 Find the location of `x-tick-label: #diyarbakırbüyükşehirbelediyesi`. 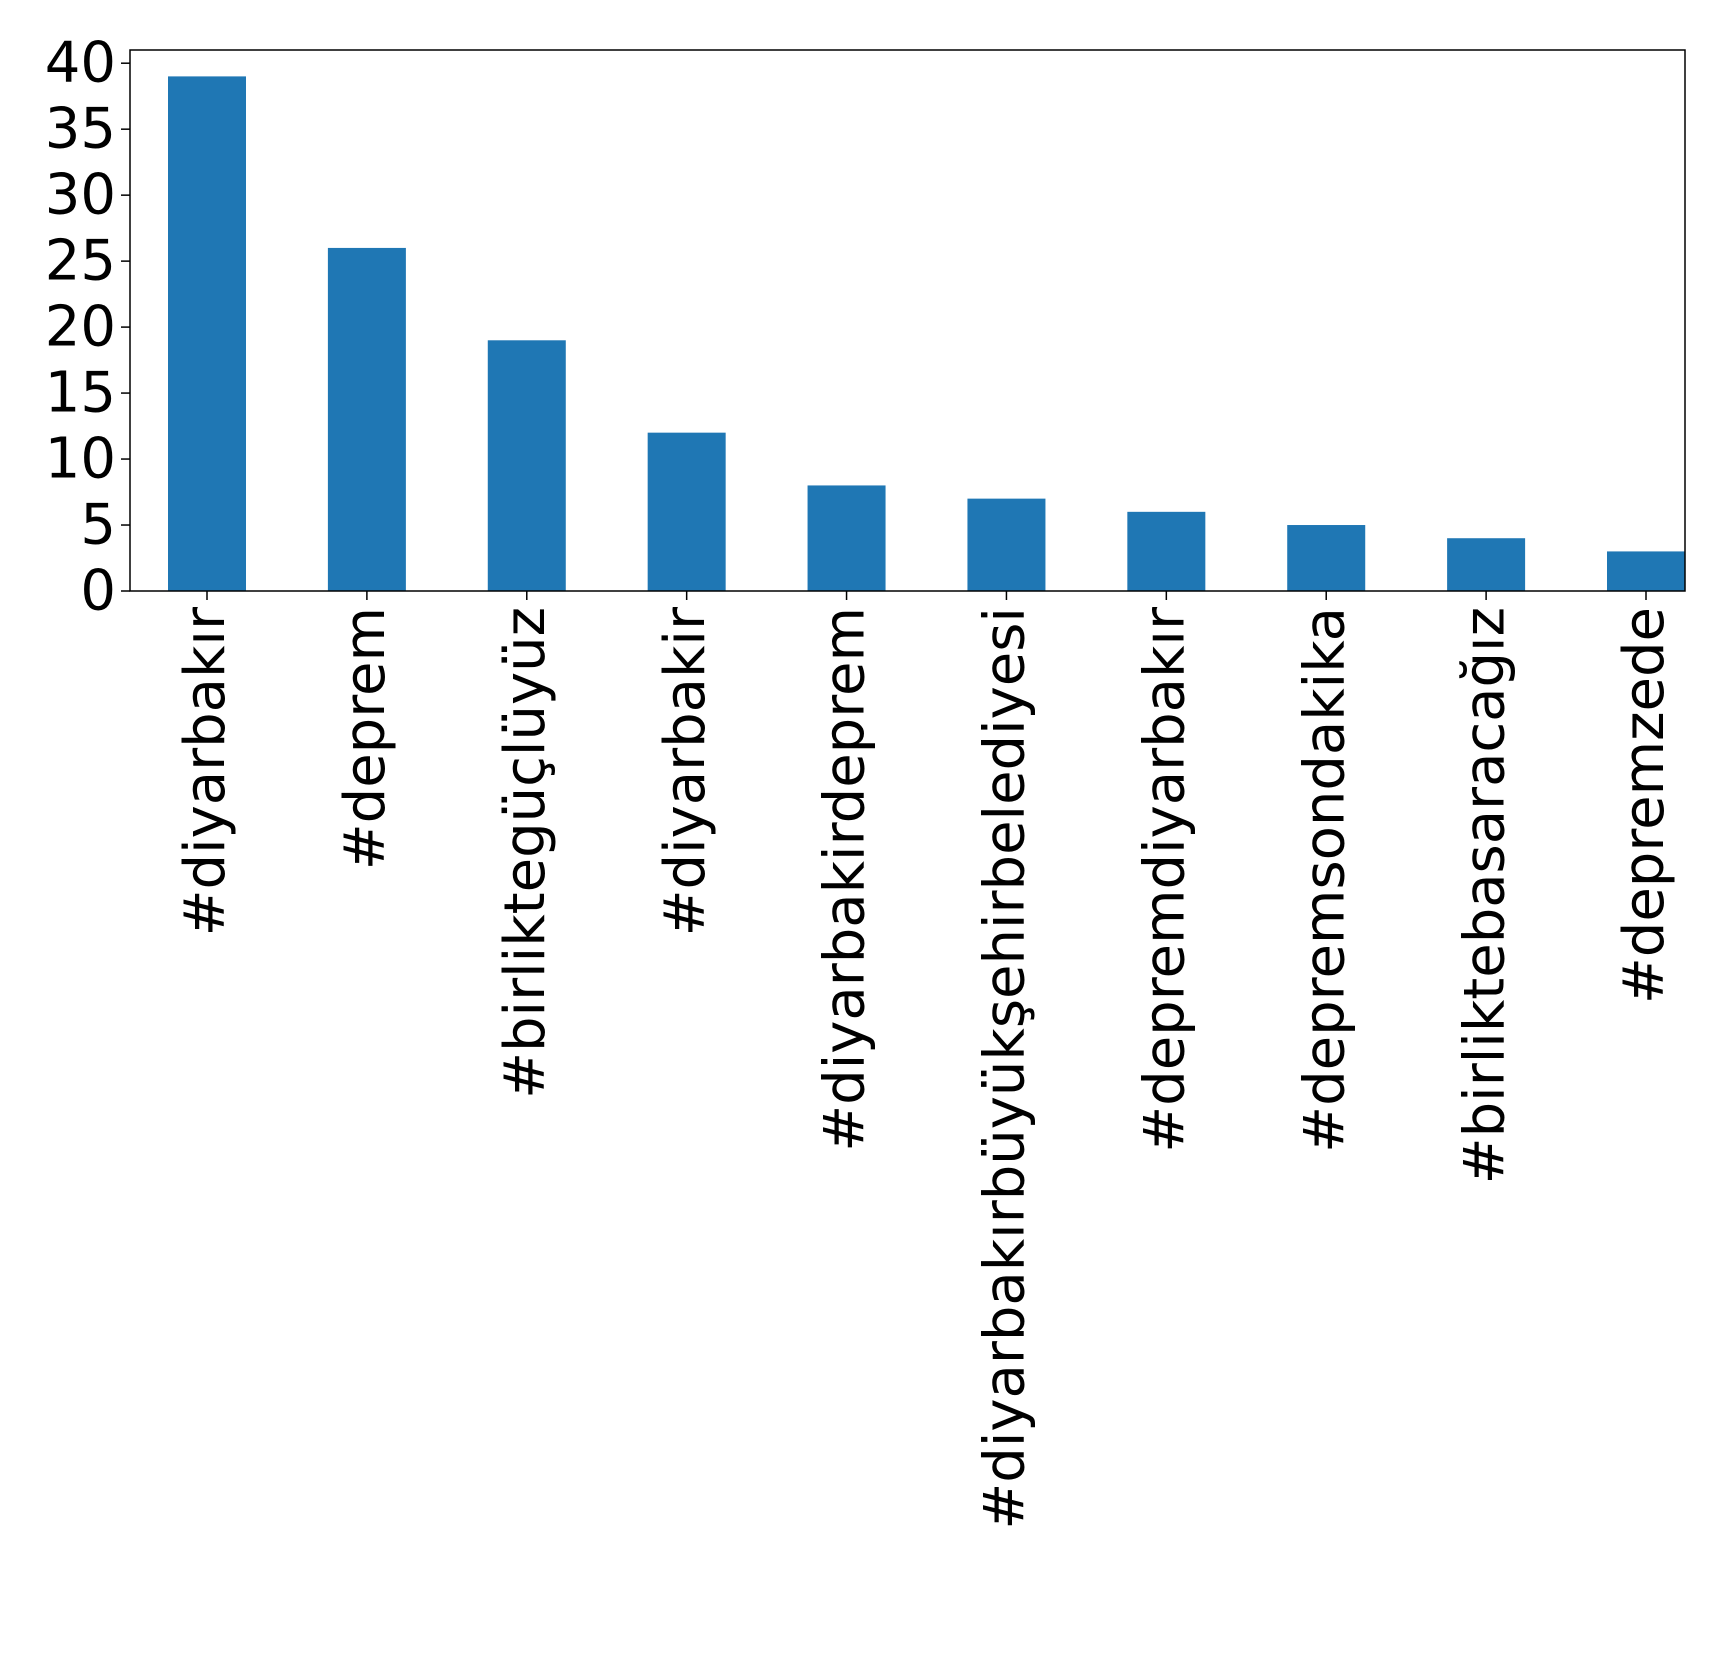

x-tick-label: #diyarbakırbüyükşehirbelediyesi is located at coordinates (1005, 1068).